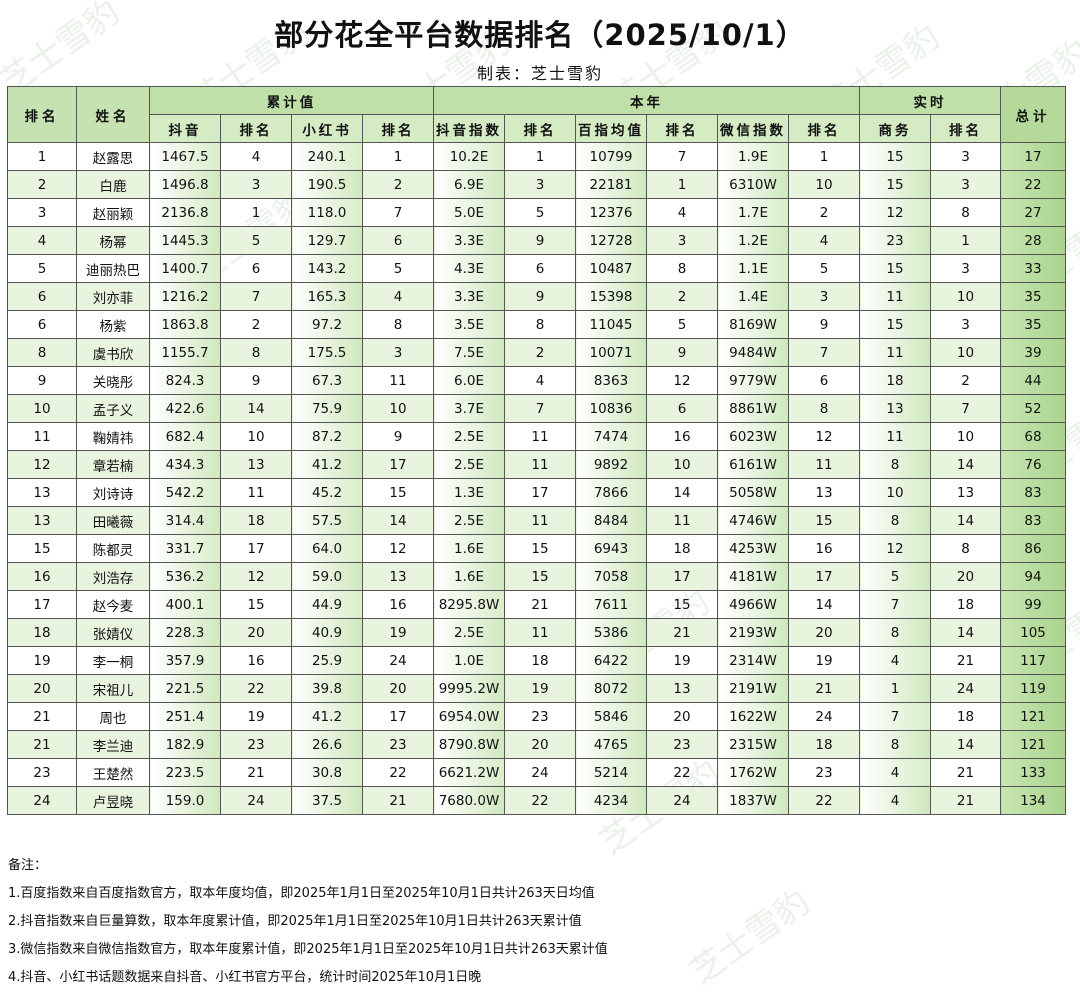  Describe the element at coordinates (469, 408) in the screenshot. I see `table-cell: 3.7E` at that location.